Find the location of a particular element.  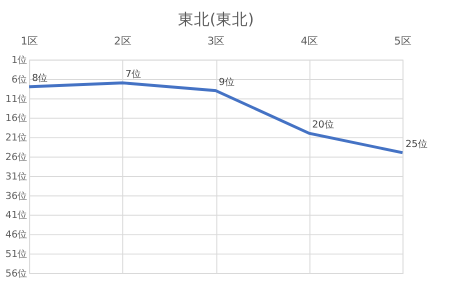

y-tick-label: 31位 is located at coordinates (16, 176).